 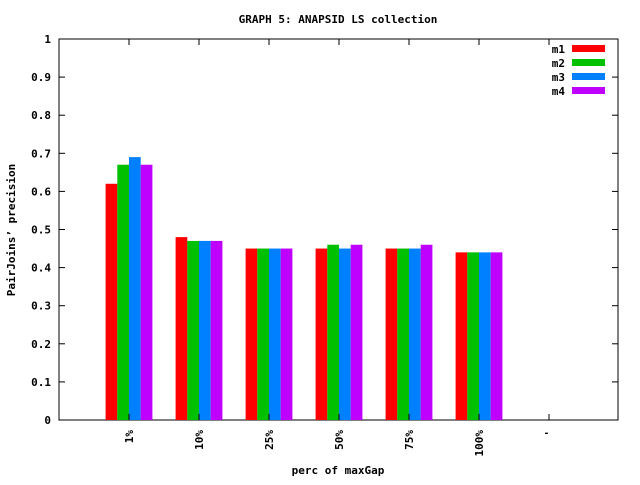 I want to click on x-tick-label: 1%, so click(x=129, y=437).